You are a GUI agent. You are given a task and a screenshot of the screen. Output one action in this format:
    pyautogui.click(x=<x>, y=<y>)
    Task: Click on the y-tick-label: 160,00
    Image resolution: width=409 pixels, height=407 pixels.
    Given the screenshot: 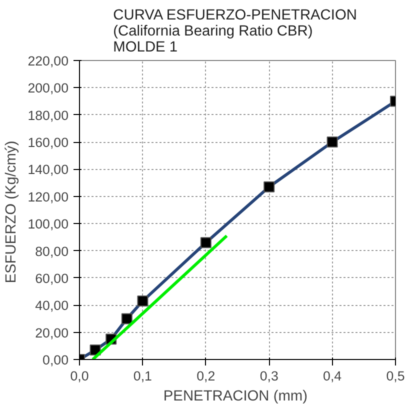 What is the action you would take?
    pyautogui.click(x=48, y=142)
    